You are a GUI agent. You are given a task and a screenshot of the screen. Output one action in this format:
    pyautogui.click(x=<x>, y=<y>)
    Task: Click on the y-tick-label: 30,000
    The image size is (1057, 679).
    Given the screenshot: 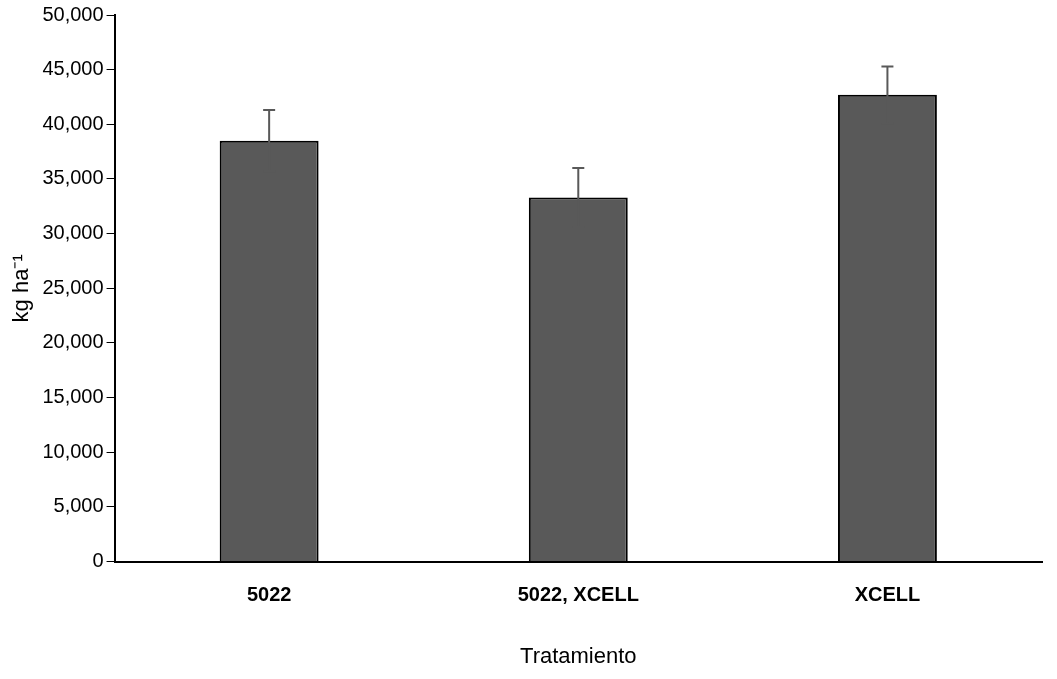 What is the action you would take?
    pyautogui.click(x=73, y=232)
    